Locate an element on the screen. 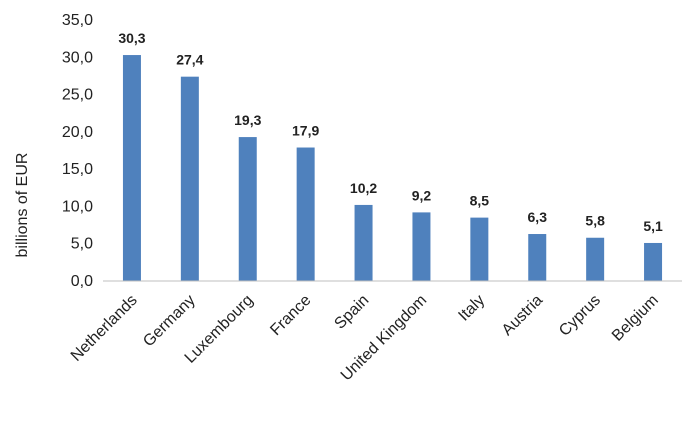 The height and width of the screenshot is (422, 700). data-label: 9,2 is located at coordinates (422, 195).